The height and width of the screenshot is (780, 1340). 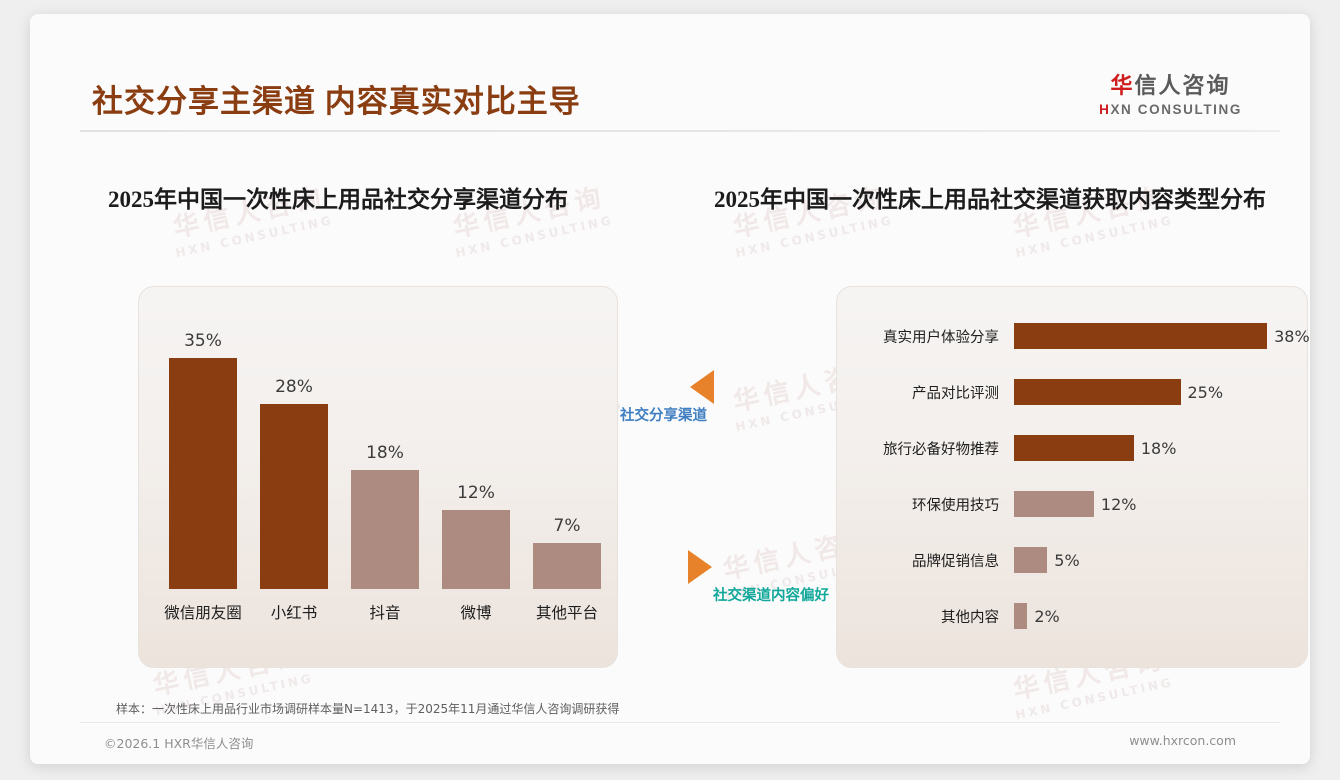 What do you see at coordinates (955, 393) in the screenshot?
I see `bar-category-label: 产品对比评测` at bounding box center [955, 393].